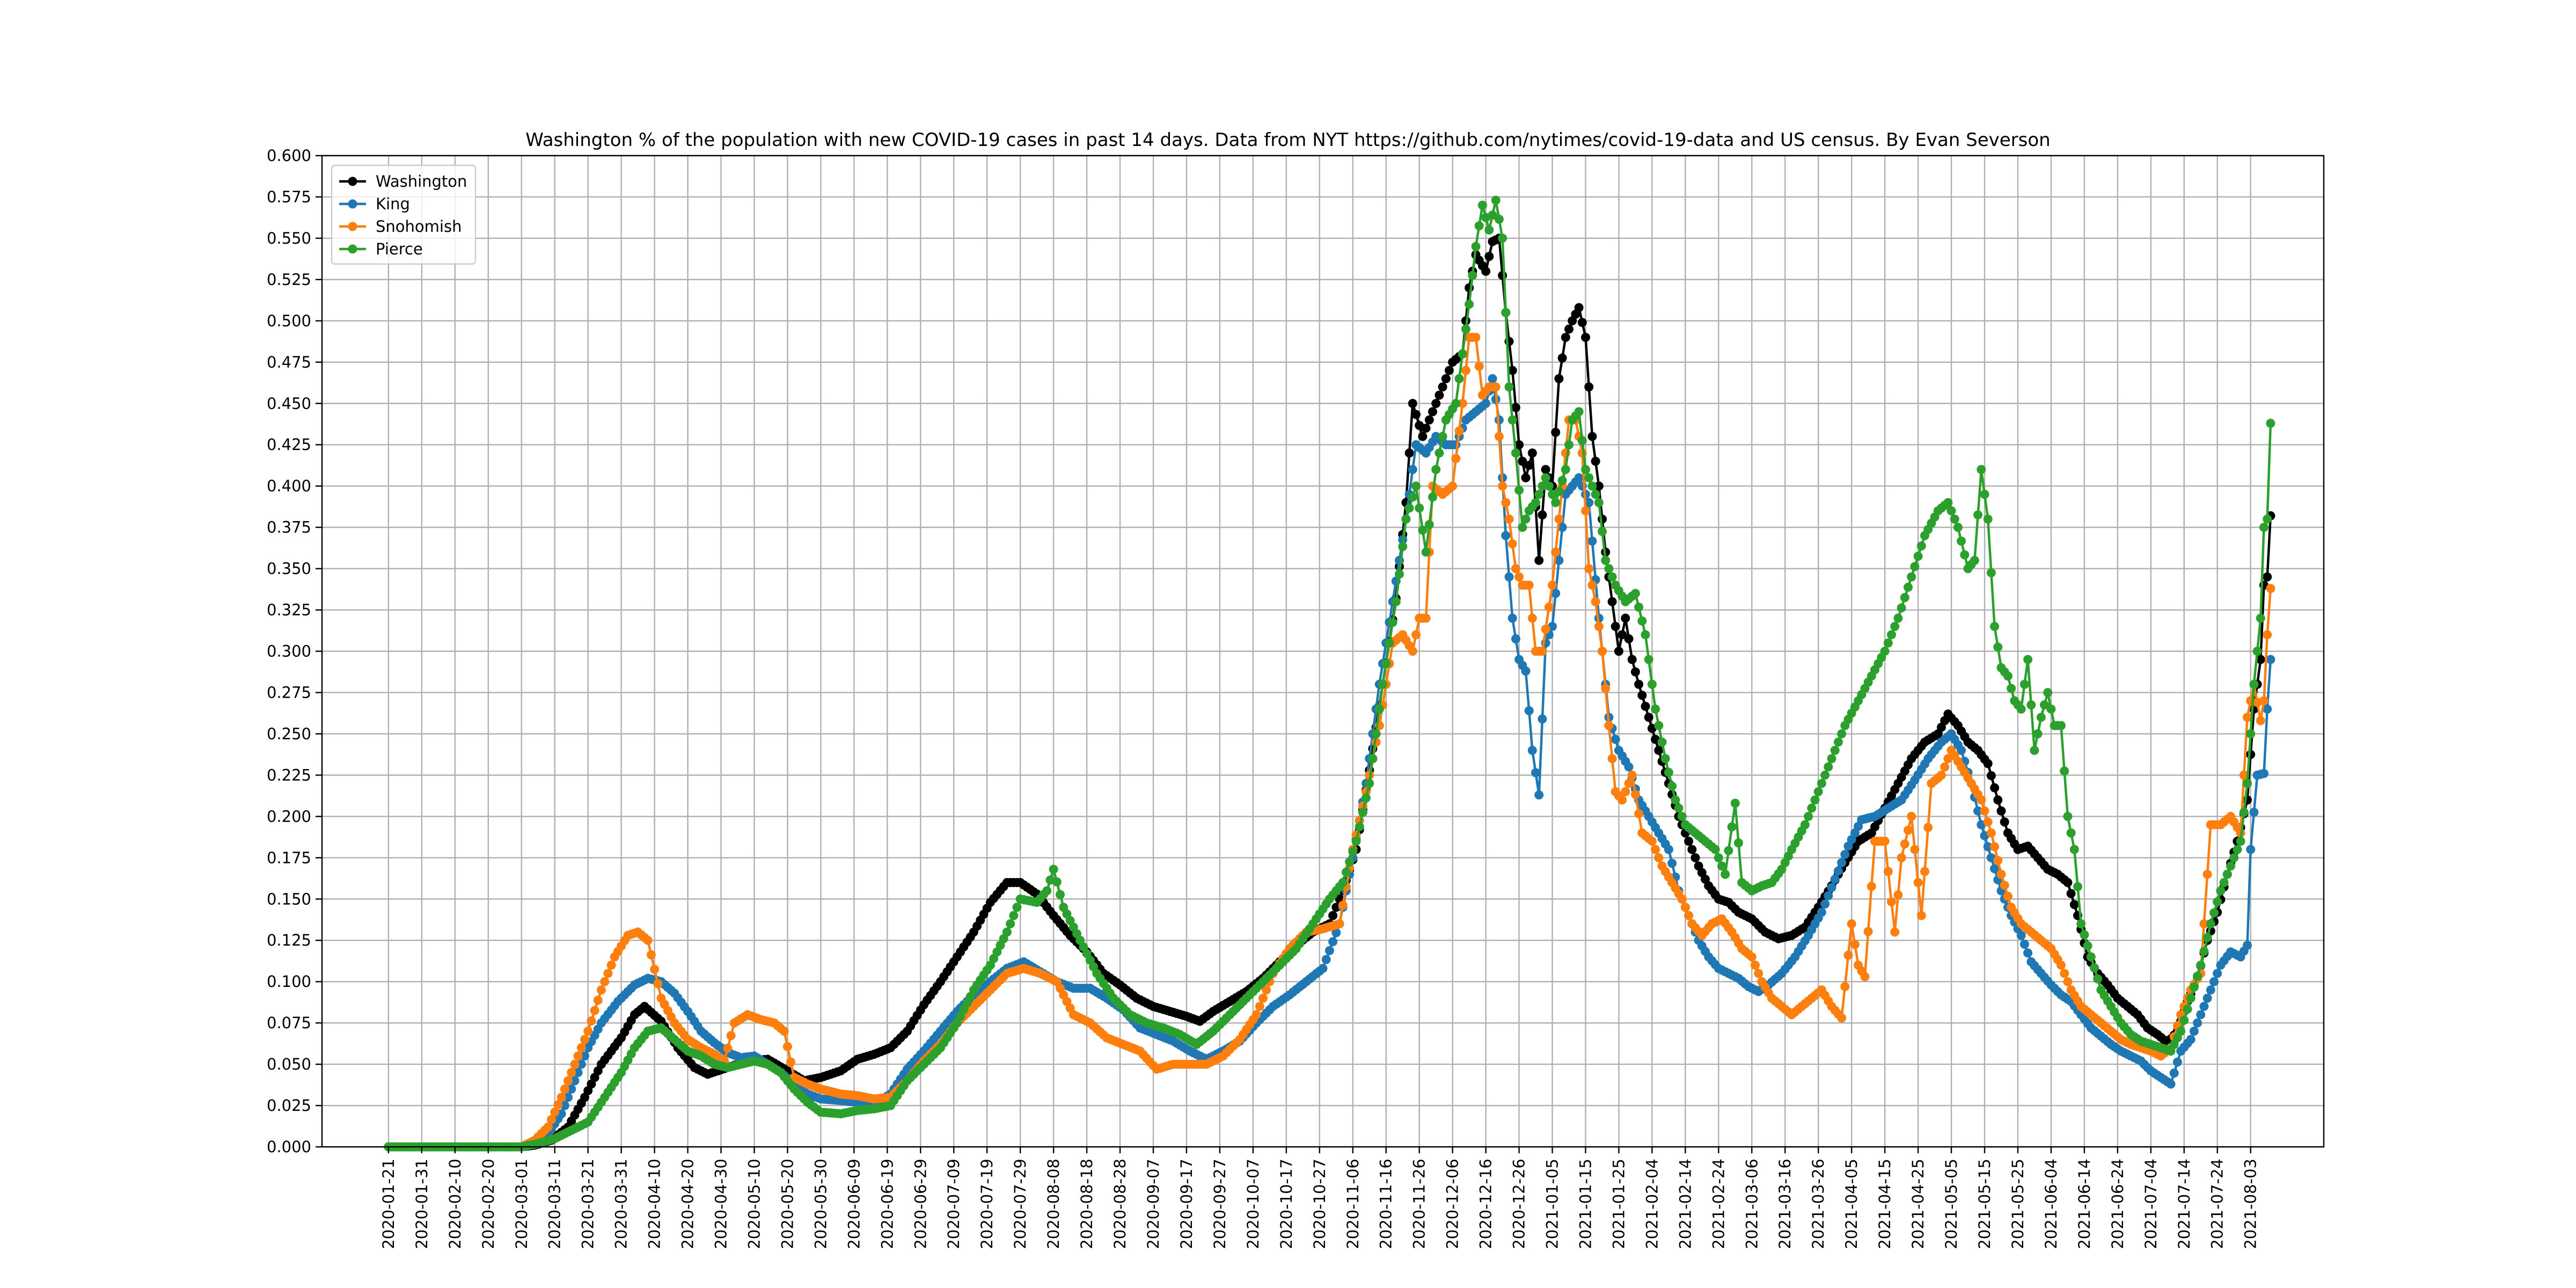  What do you see at coordinates (1752, 1204) in the screenshot?
I see `x-tick-label: 2021-03-06` at bounding box center [1752, 1204].